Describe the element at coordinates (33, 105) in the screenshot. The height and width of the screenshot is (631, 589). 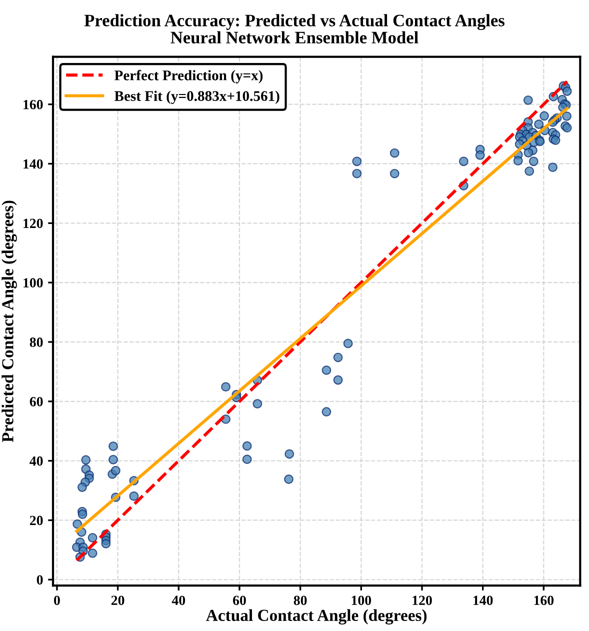
I see `y-tick-label: 160` at that location.